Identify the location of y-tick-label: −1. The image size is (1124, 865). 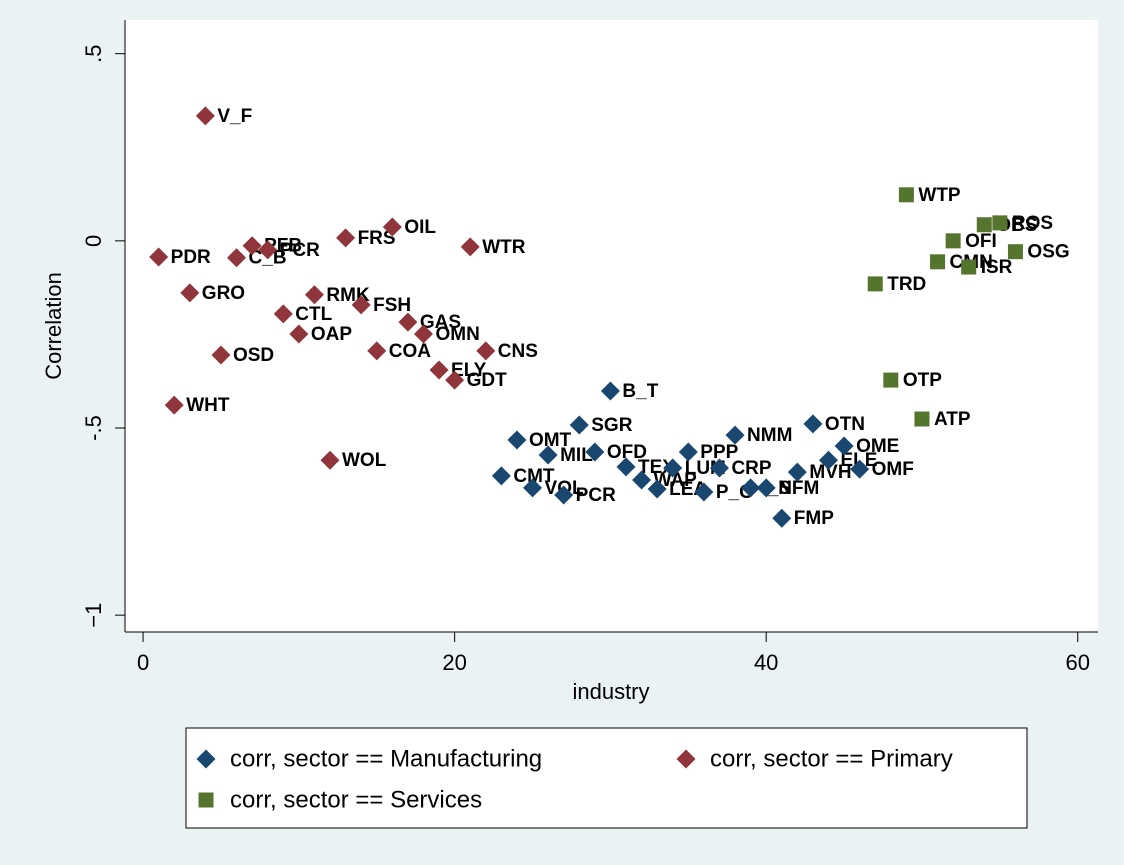
(93, 615).